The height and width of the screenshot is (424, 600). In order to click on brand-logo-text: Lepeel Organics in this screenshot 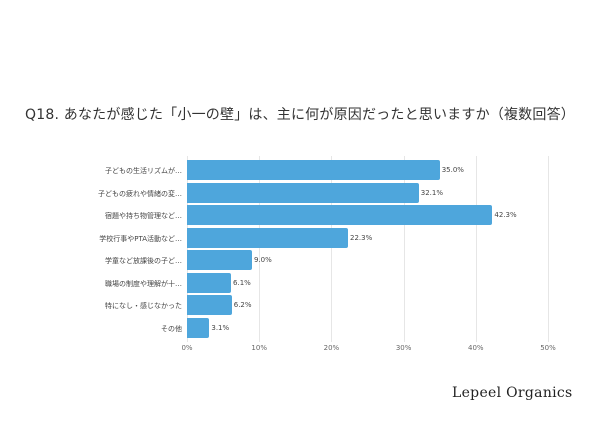, I will do `click(512, 393)`.